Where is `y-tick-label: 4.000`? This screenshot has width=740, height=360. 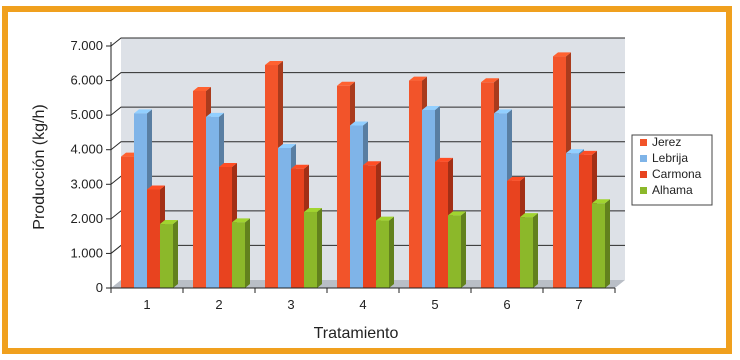
y-tick-label: 4.000 is located at coordinates (86, 149).